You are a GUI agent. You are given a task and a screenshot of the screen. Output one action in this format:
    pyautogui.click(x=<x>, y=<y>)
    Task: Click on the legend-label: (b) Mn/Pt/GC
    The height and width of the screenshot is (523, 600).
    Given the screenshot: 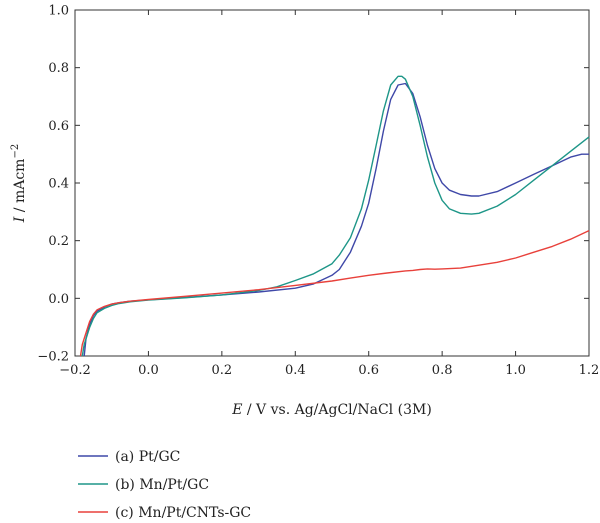 What is the action you would take?
    pyautogui.click(x=162, y=485)
    